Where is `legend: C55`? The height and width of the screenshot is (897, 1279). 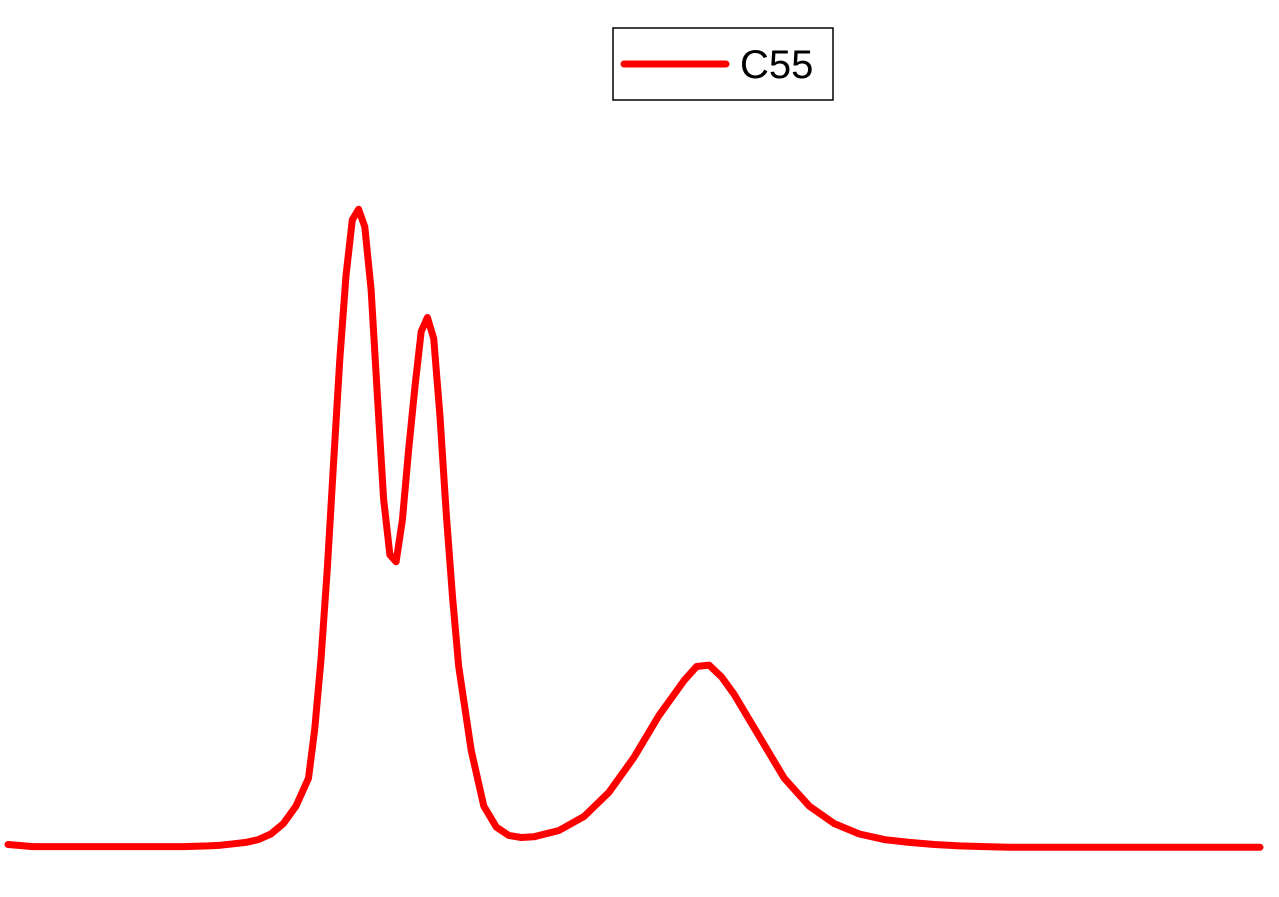 legend: C55 is located at coordinates (723, 64).